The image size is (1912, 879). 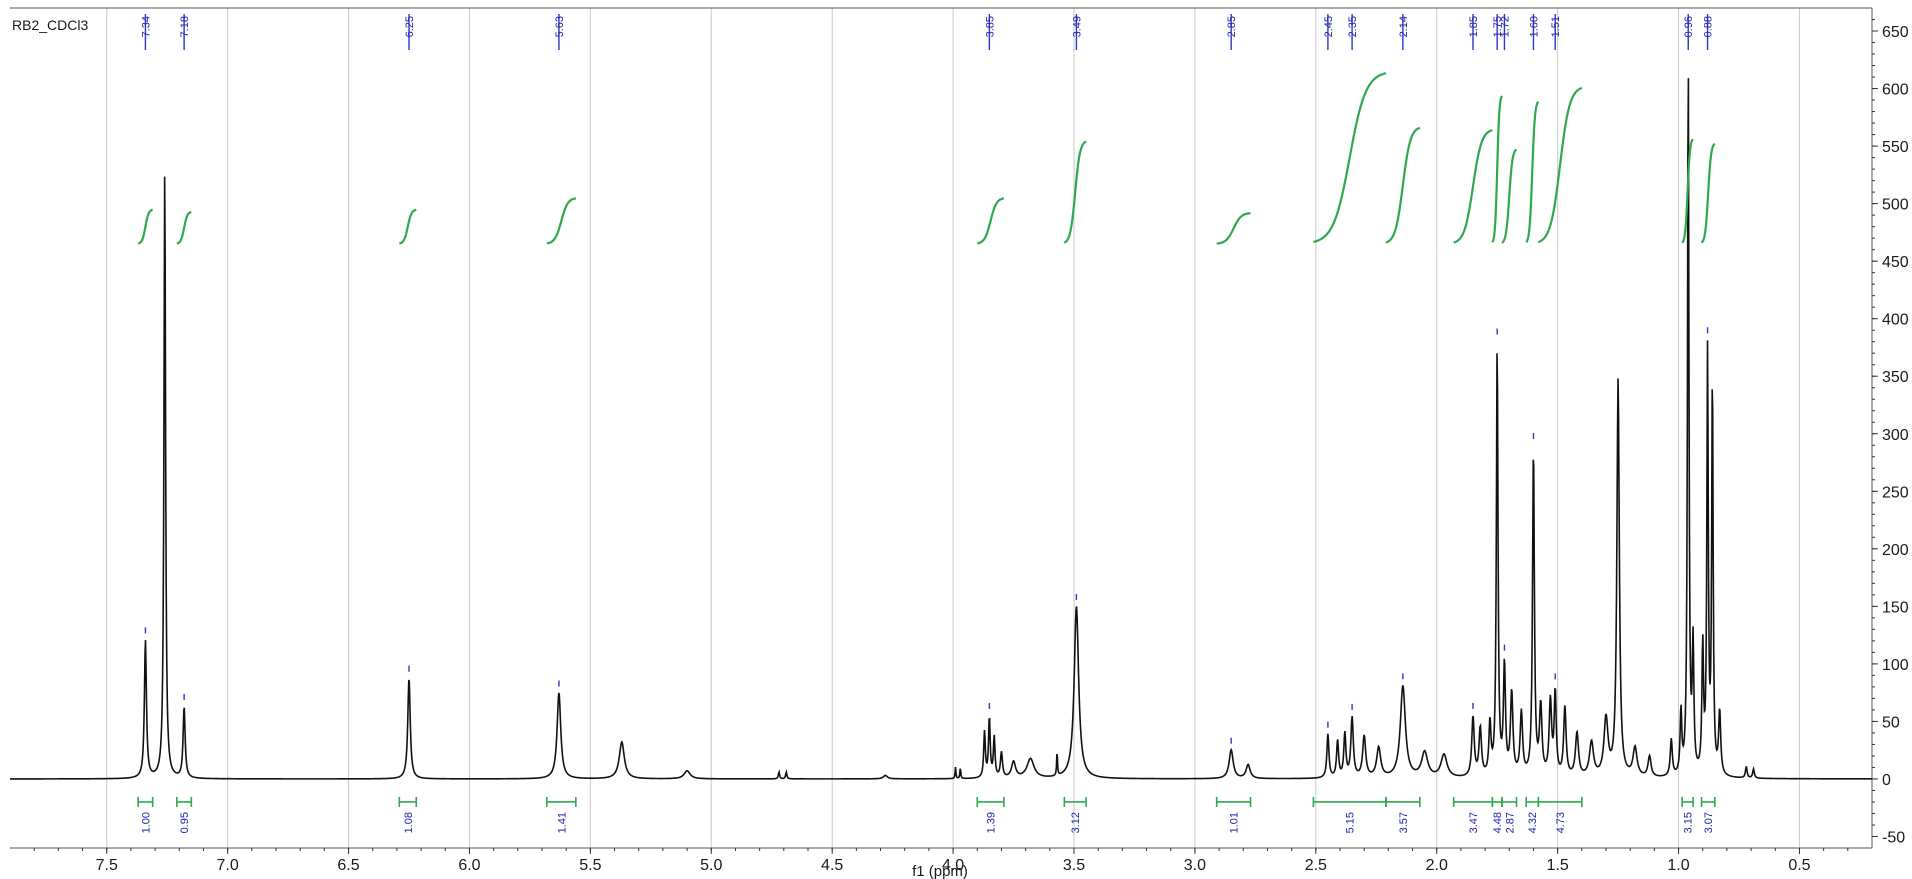 What do you see at coordinates (1316, 865) in the screenshot?
I see `x-tick-label: 2.5` at bounding box center [1316, 865].